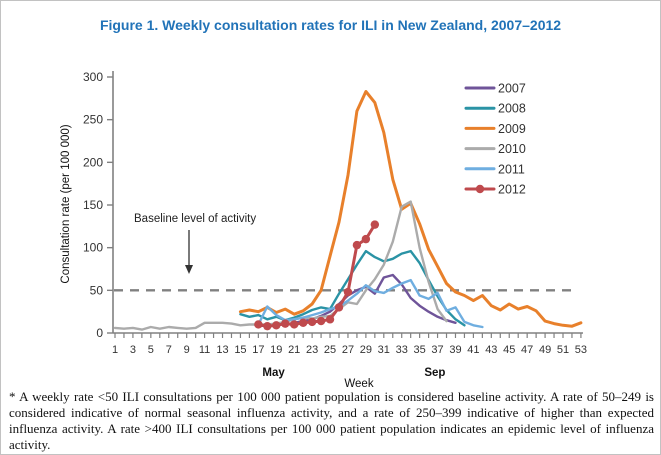 This screenshot has width=661, height=455. I want to click on x-tick-label: 47, so click(527, 350).